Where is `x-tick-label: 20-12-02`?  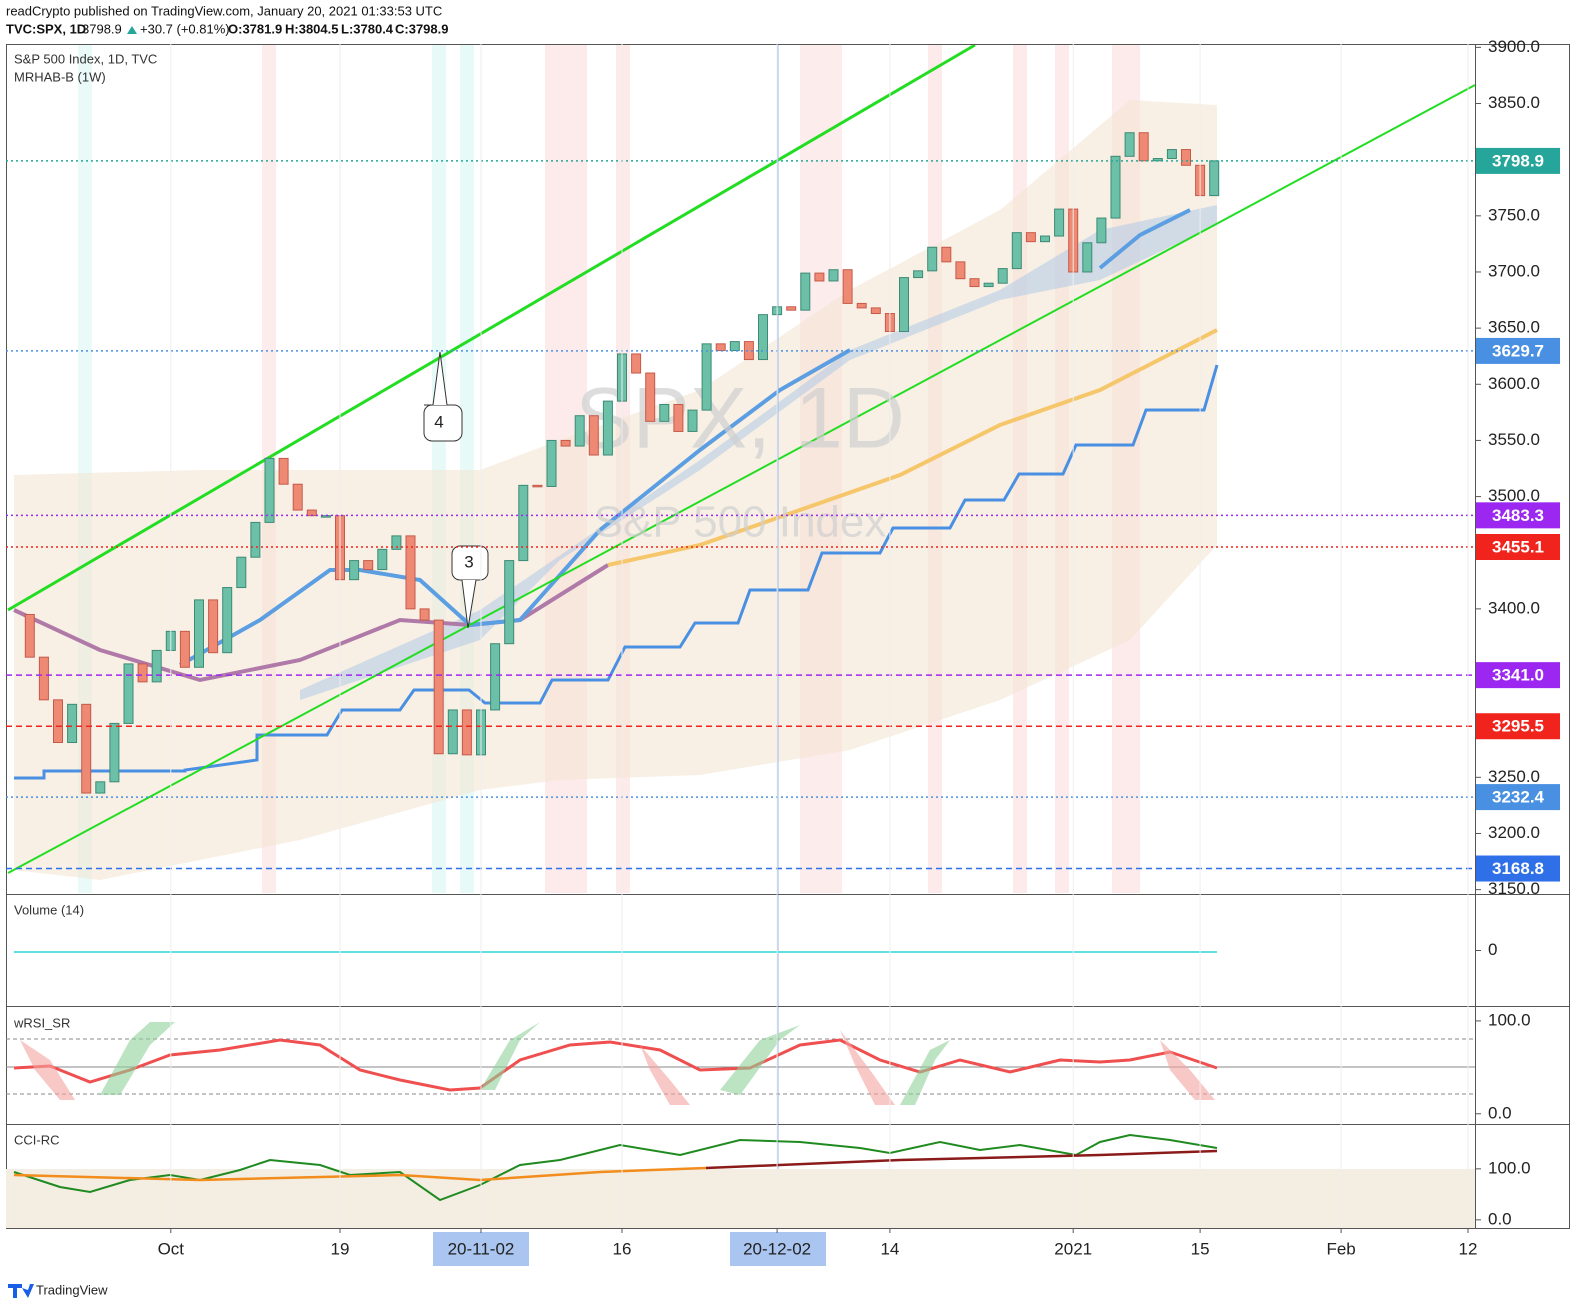
x-tick-label: 20-12-02 is located at coordinates (777, 1248).